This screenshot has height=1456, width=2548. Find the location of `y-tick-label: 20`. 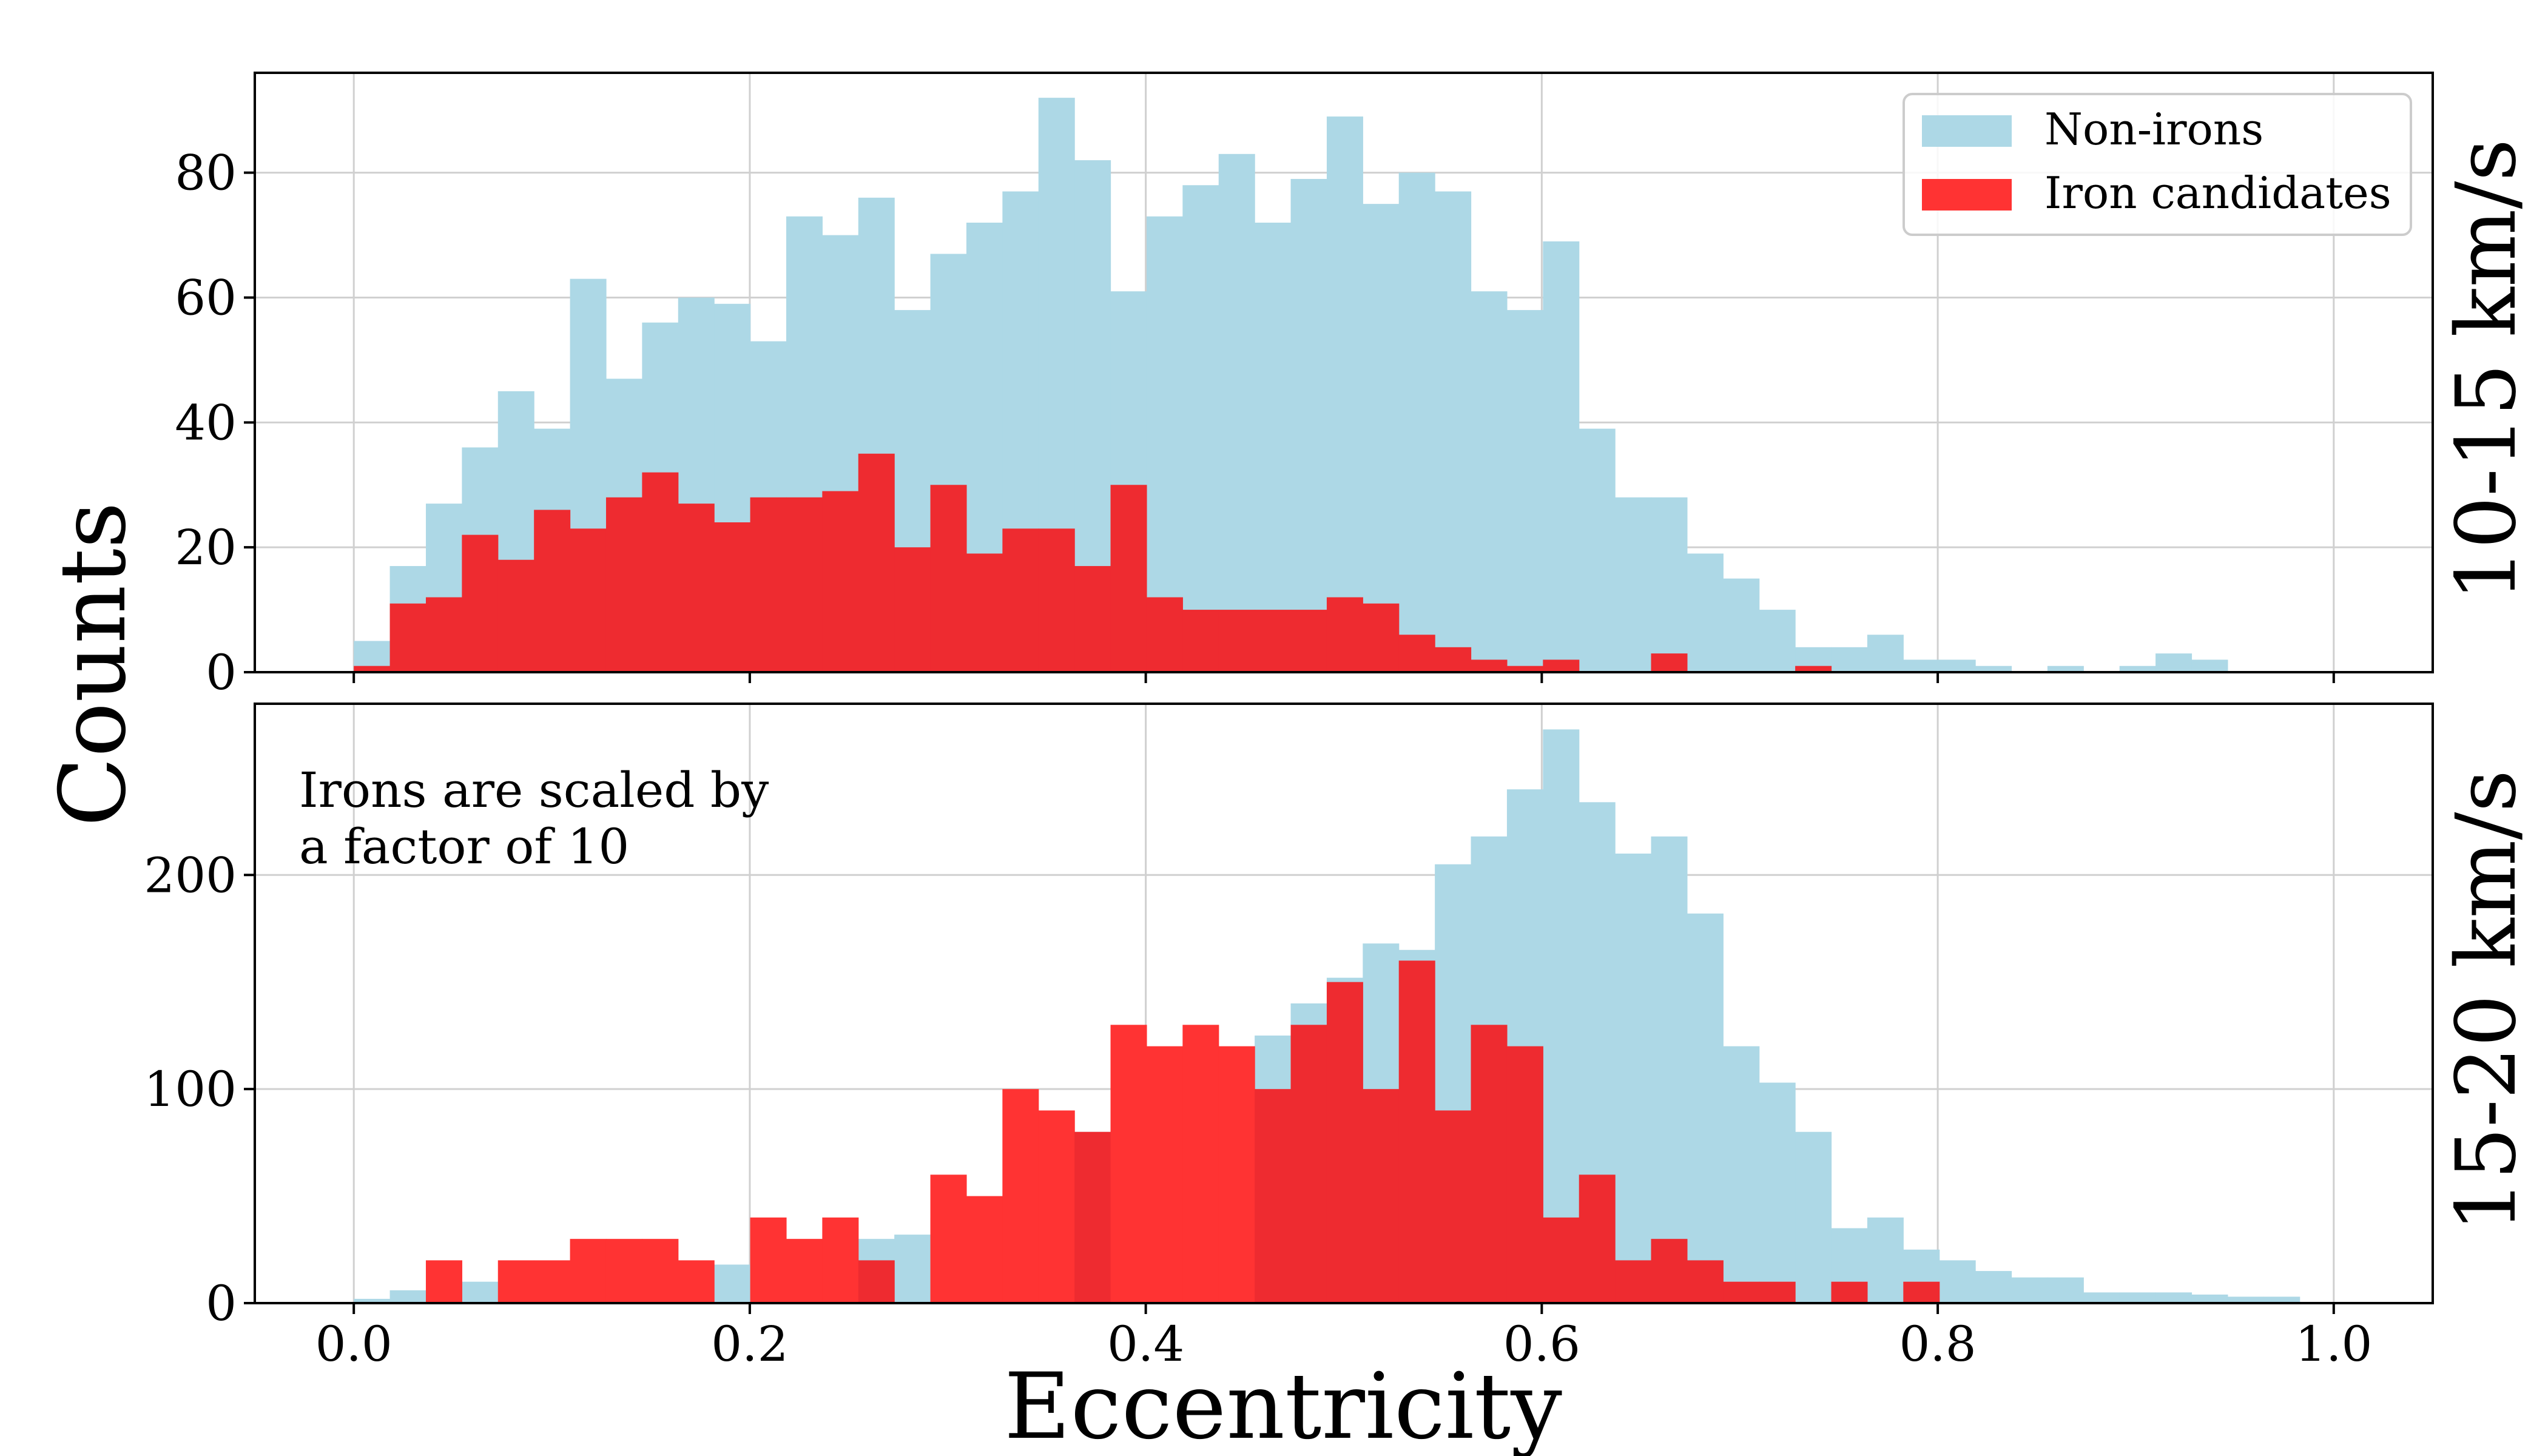

y-tick-label: 20 is located at coordinates (206, 547).